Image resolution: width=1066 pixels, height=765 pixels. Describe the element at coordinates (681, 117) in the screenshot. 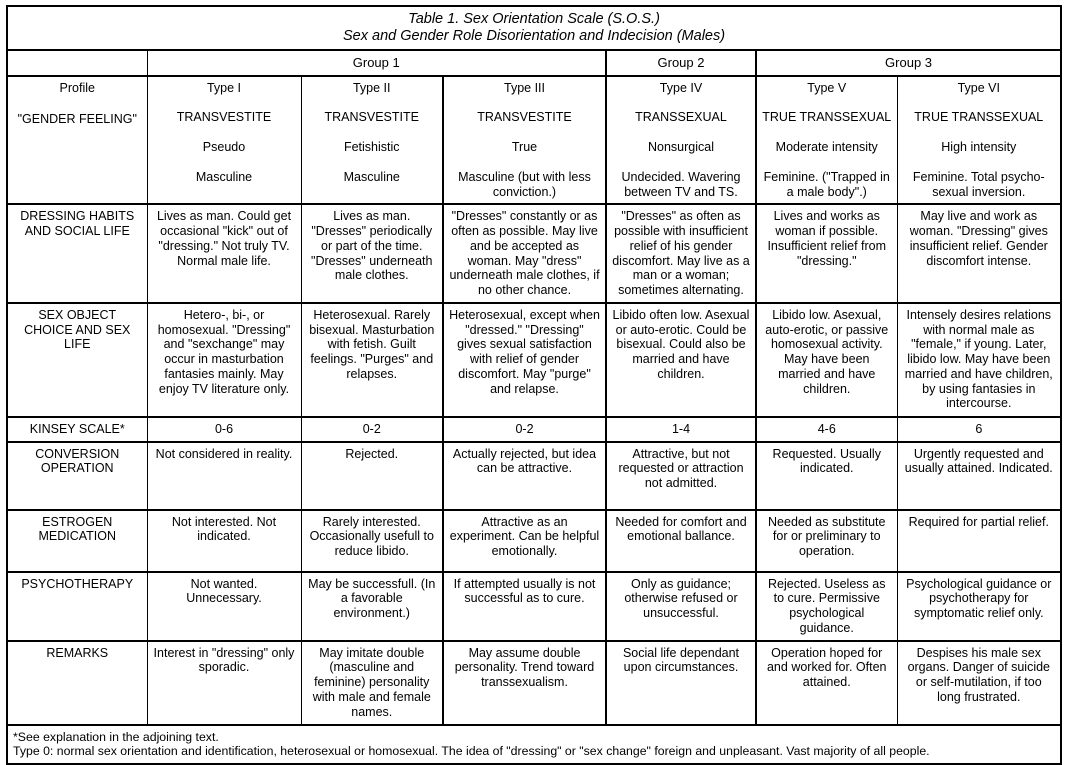

I see `type-category: TRANSSEXUAL` at that location.